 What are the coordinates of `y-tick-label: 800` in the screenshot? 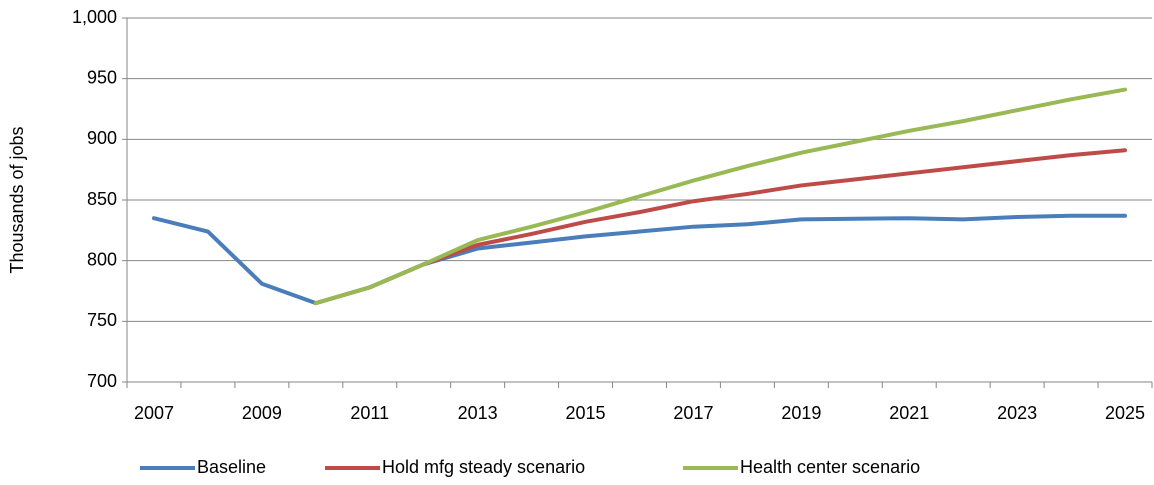 It's located at (102, 259).